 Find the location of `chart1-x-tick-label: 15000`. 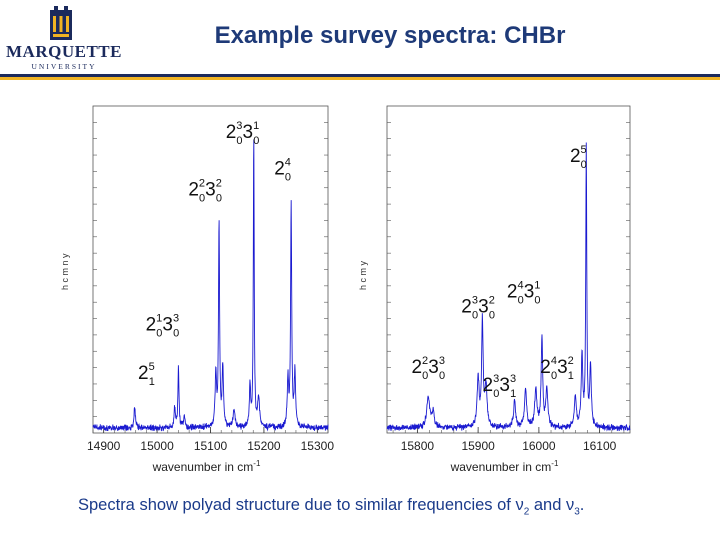

chart1-x-tick-label: 15000 is located at coordinates (157, 446).